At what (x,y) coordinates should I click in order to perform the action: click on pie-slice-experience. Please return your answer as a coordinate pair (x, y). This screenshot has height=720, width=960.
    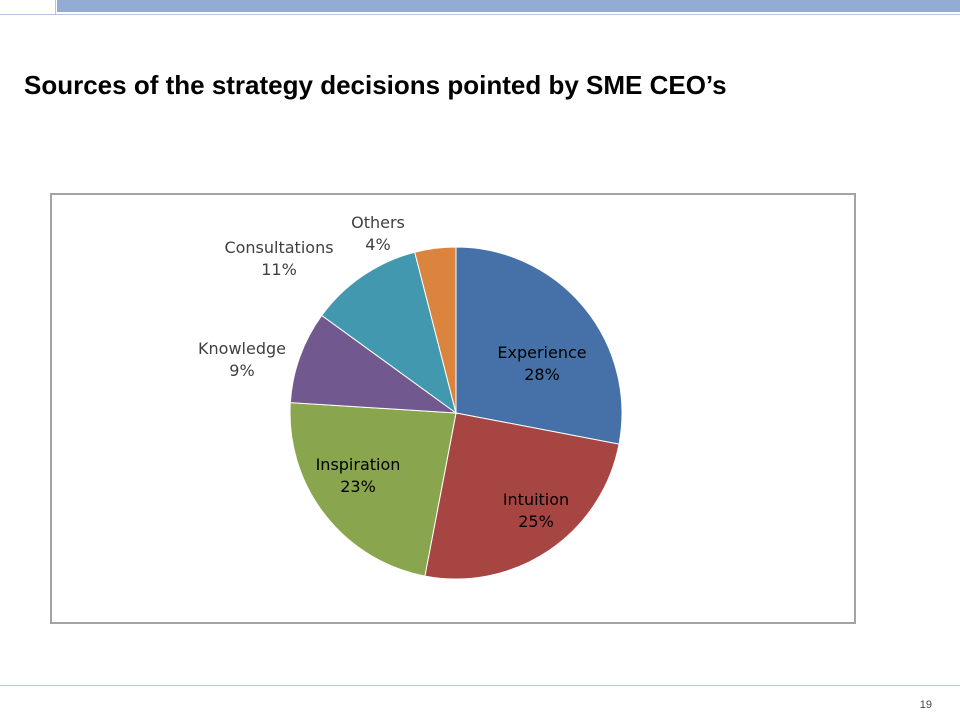
    Looking at the image, I should click on (539, 345).